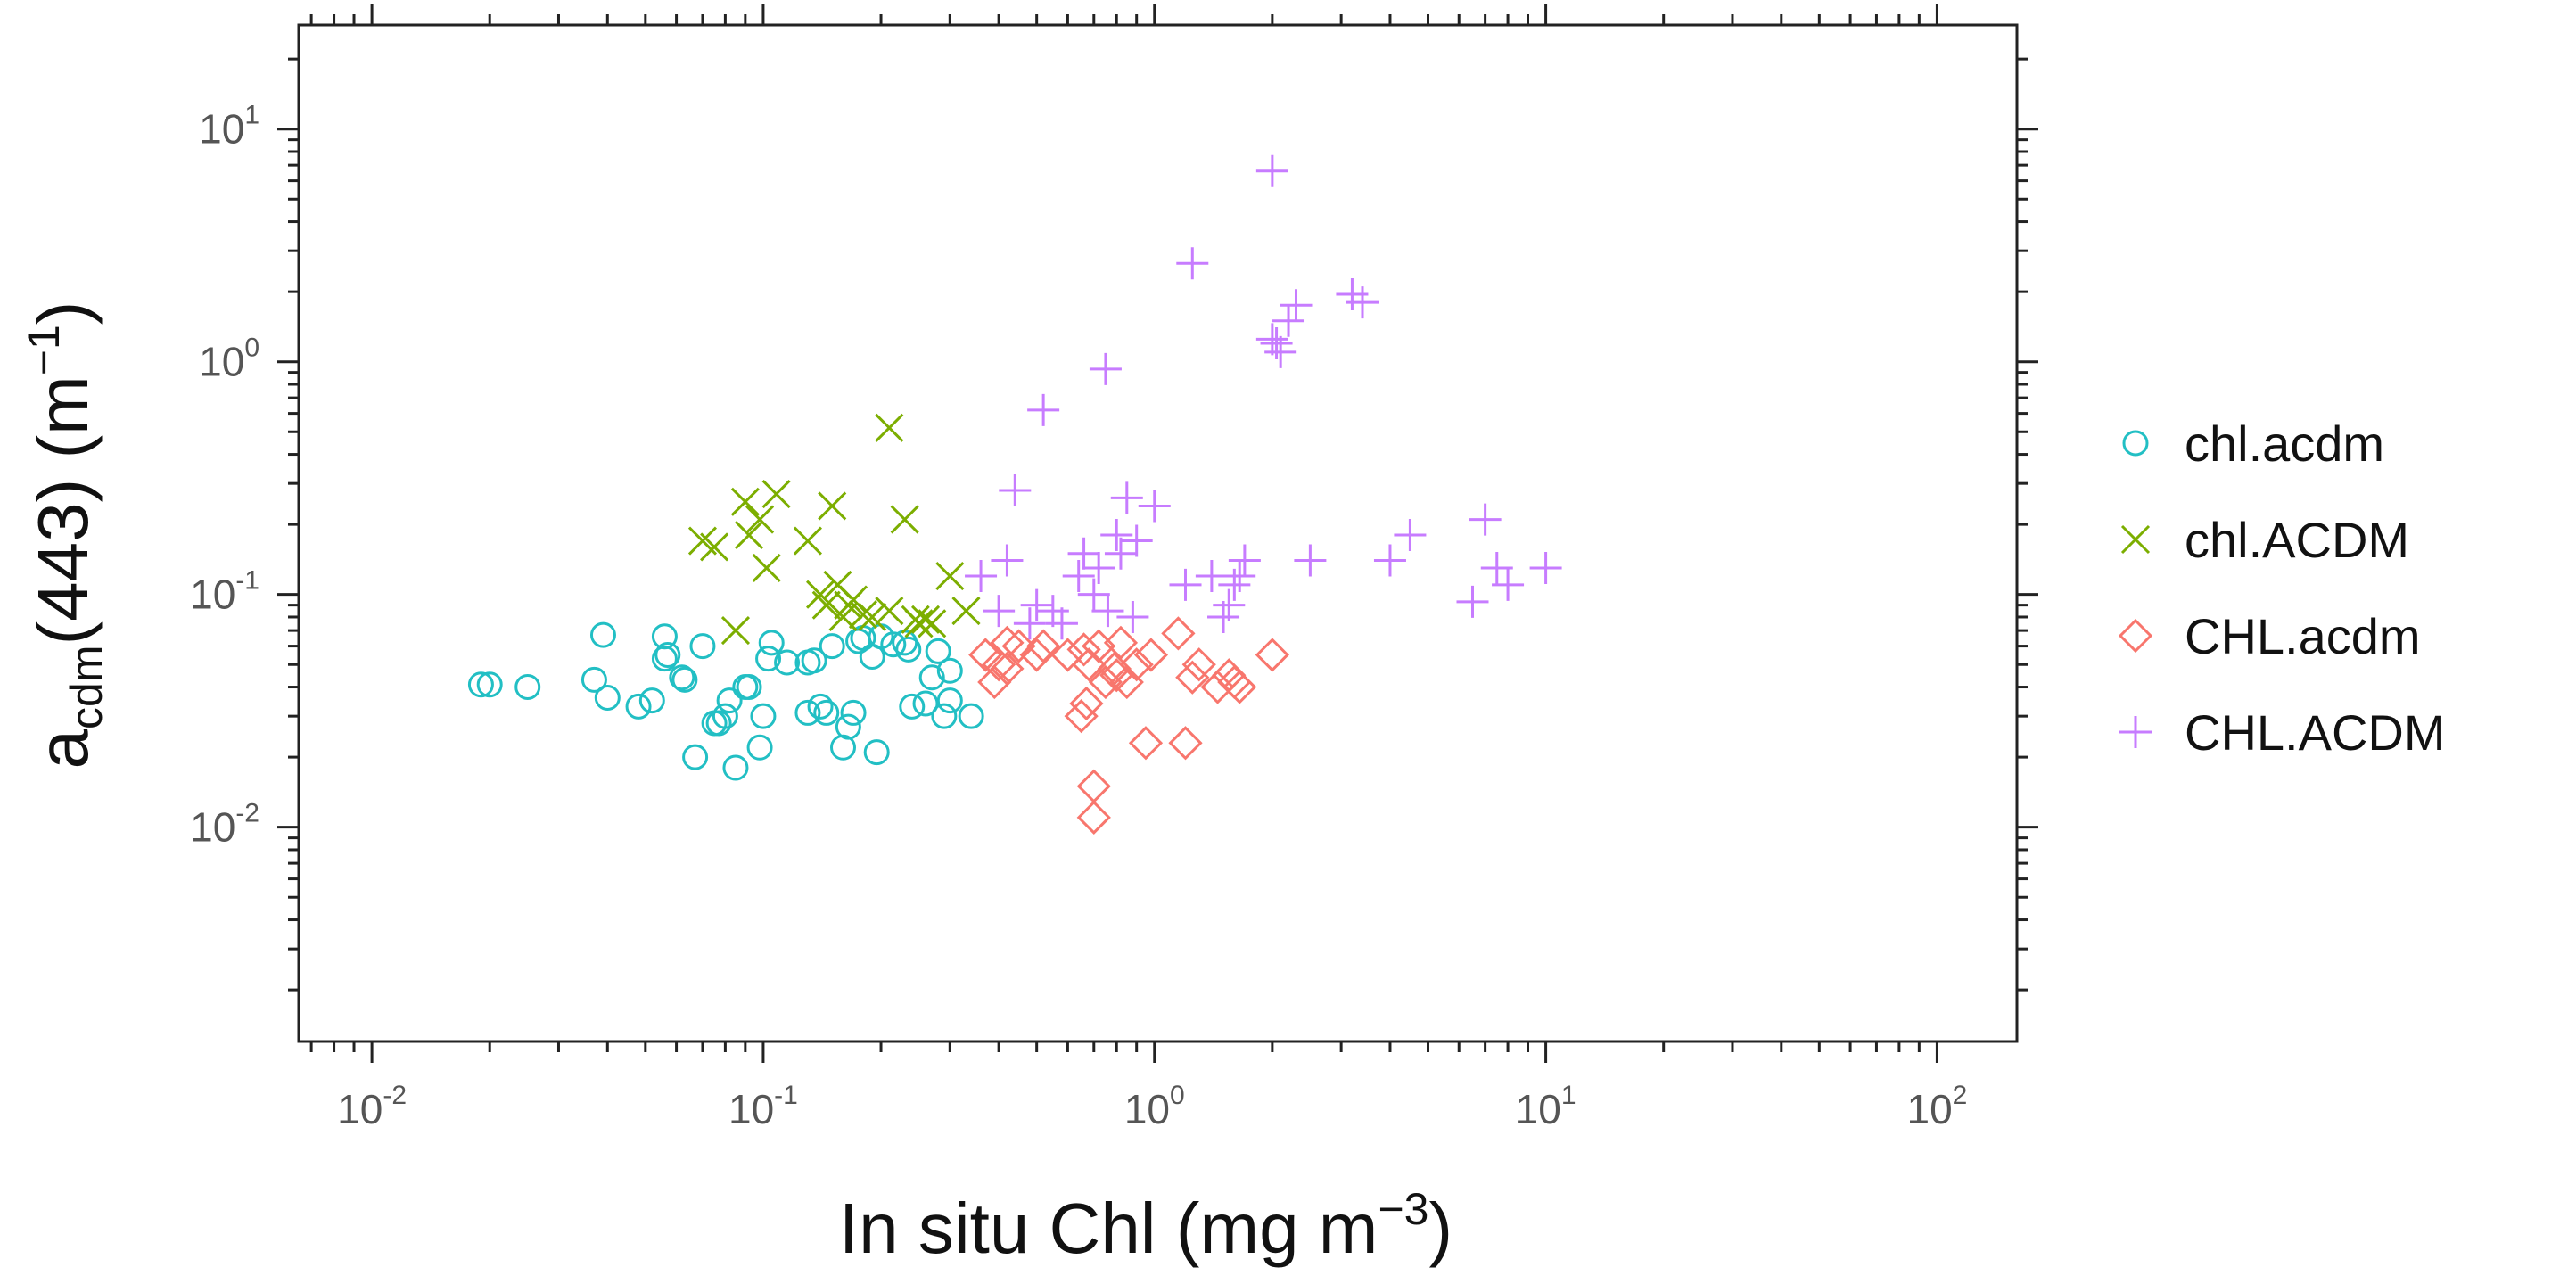  Describe the element at coordinates (63, 748) in the screenshot. I see `y-axis-title-main: a` at that location.